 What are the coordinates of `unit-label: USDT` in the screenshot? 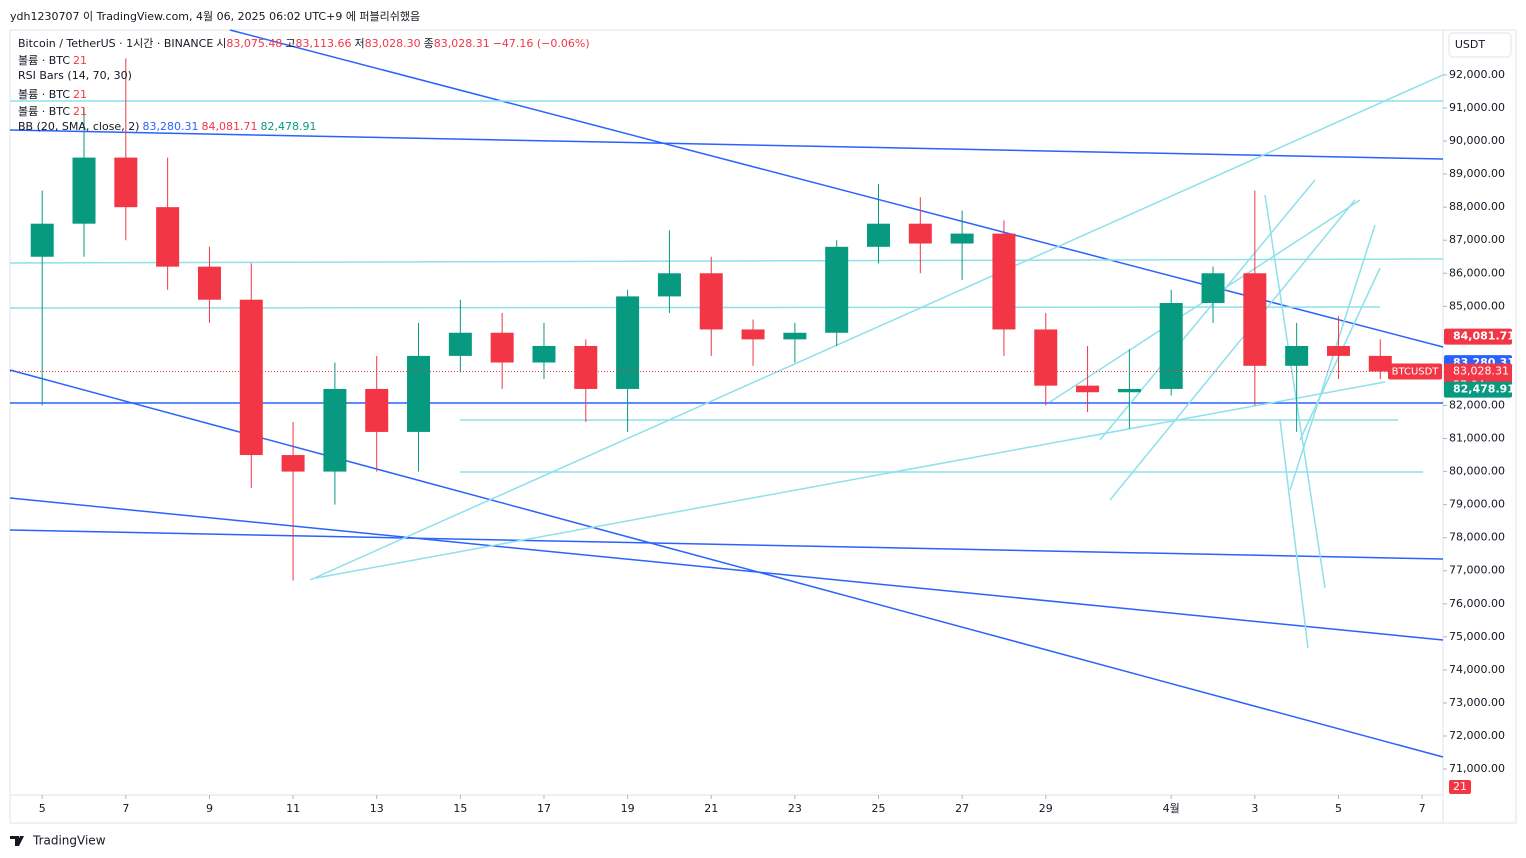 It's located at (1470, 44).